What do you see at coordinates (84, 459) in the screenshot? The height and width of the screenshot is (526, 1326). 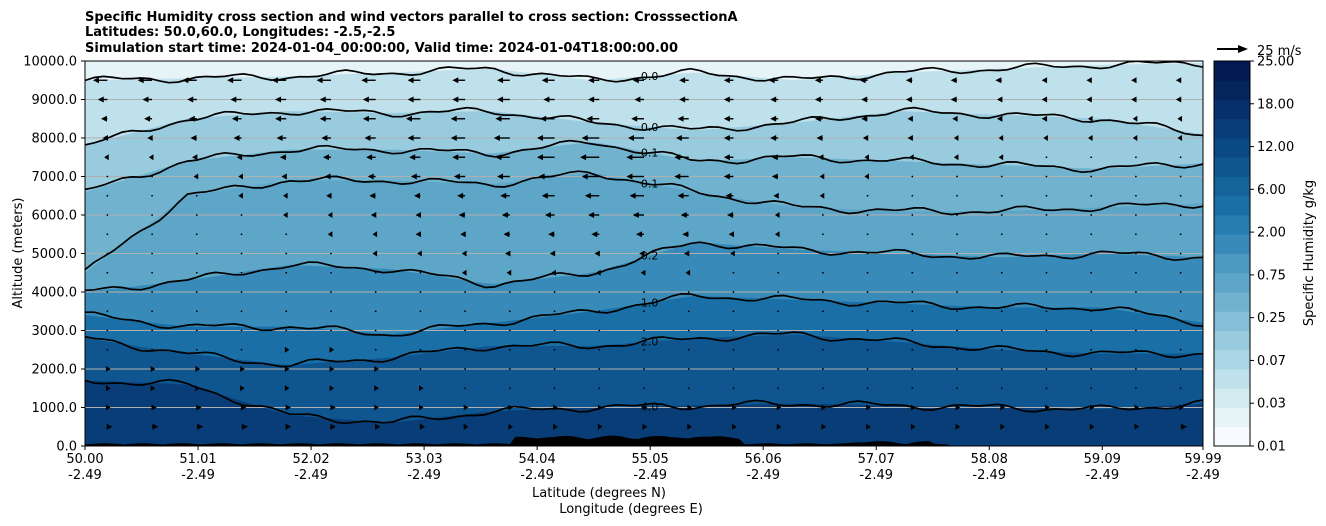 I see `x-tick-label-lat: 50.00` at bounding box center [84, 459].